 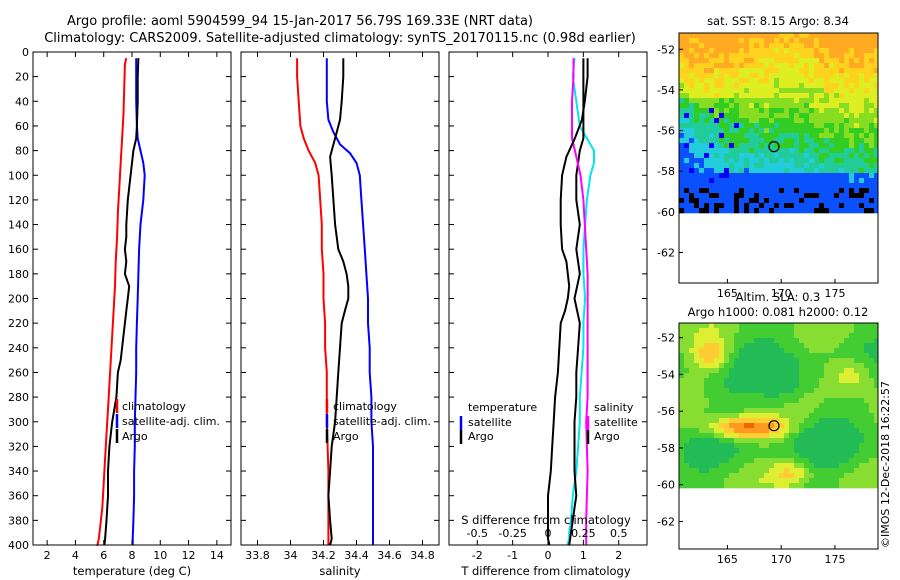 What do you see at coordinates (781, 293) in the screenshot?
I see `map-x-tick-label: 170` at bounding box center [781, 293].